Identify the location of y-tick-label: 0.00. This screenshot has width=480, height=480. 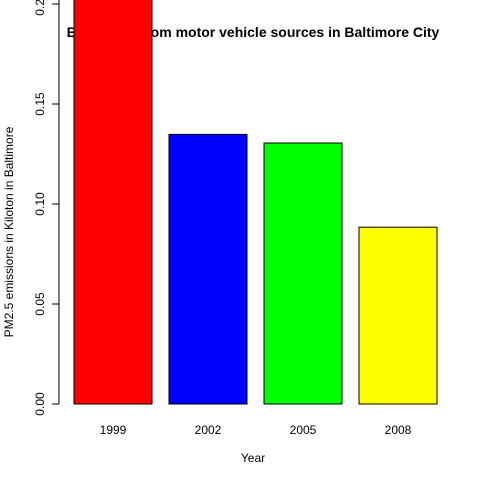
(40, 404).